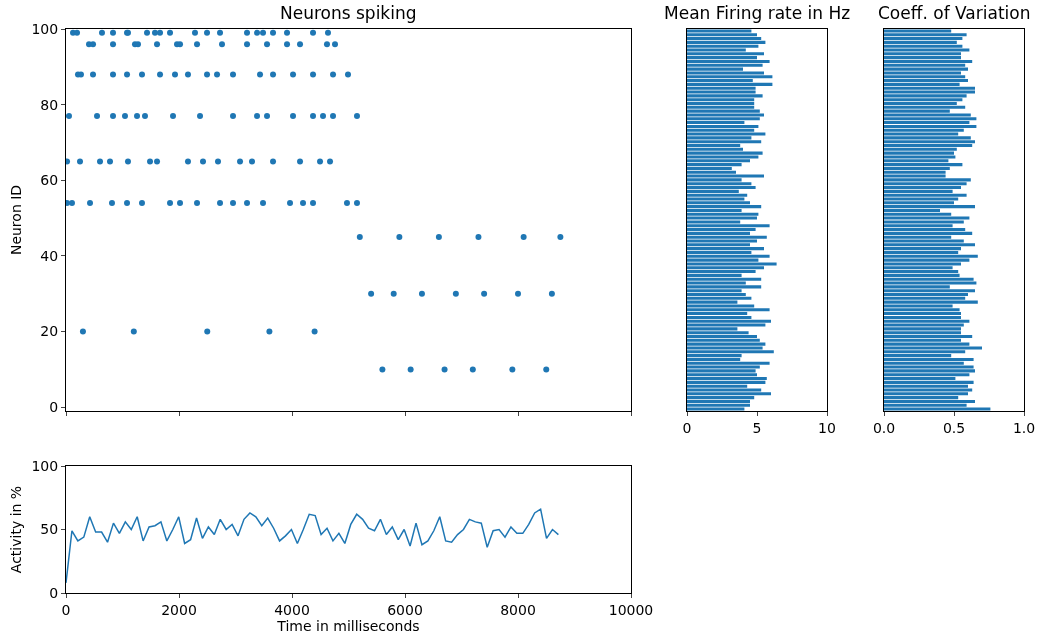  I want to click on y-tick-label: 50, so click(49, 529).